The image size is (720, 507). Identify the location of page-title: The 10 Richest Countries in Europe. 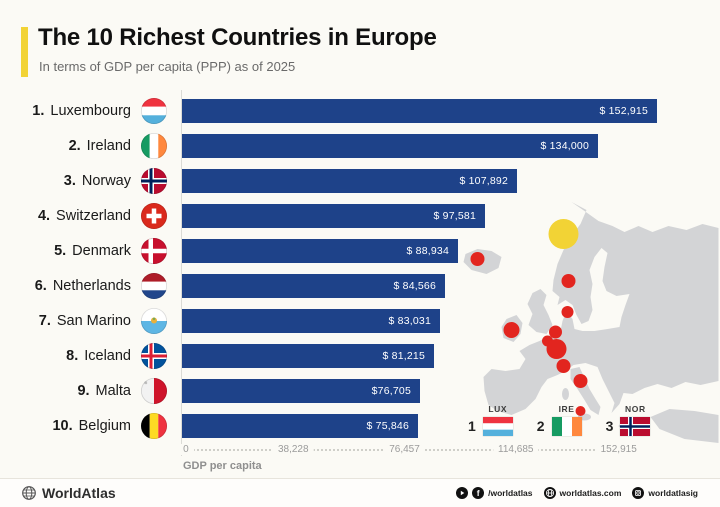
(237, 37).